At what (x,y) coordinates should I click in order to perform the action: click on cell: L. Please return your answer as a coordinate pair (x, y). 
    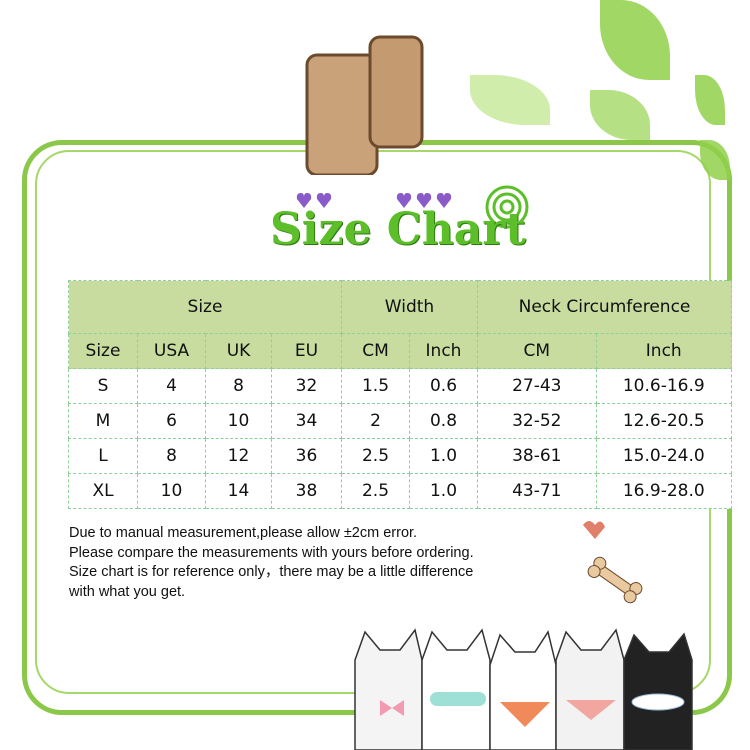
    Looking at the image, I should click on (103, 456).